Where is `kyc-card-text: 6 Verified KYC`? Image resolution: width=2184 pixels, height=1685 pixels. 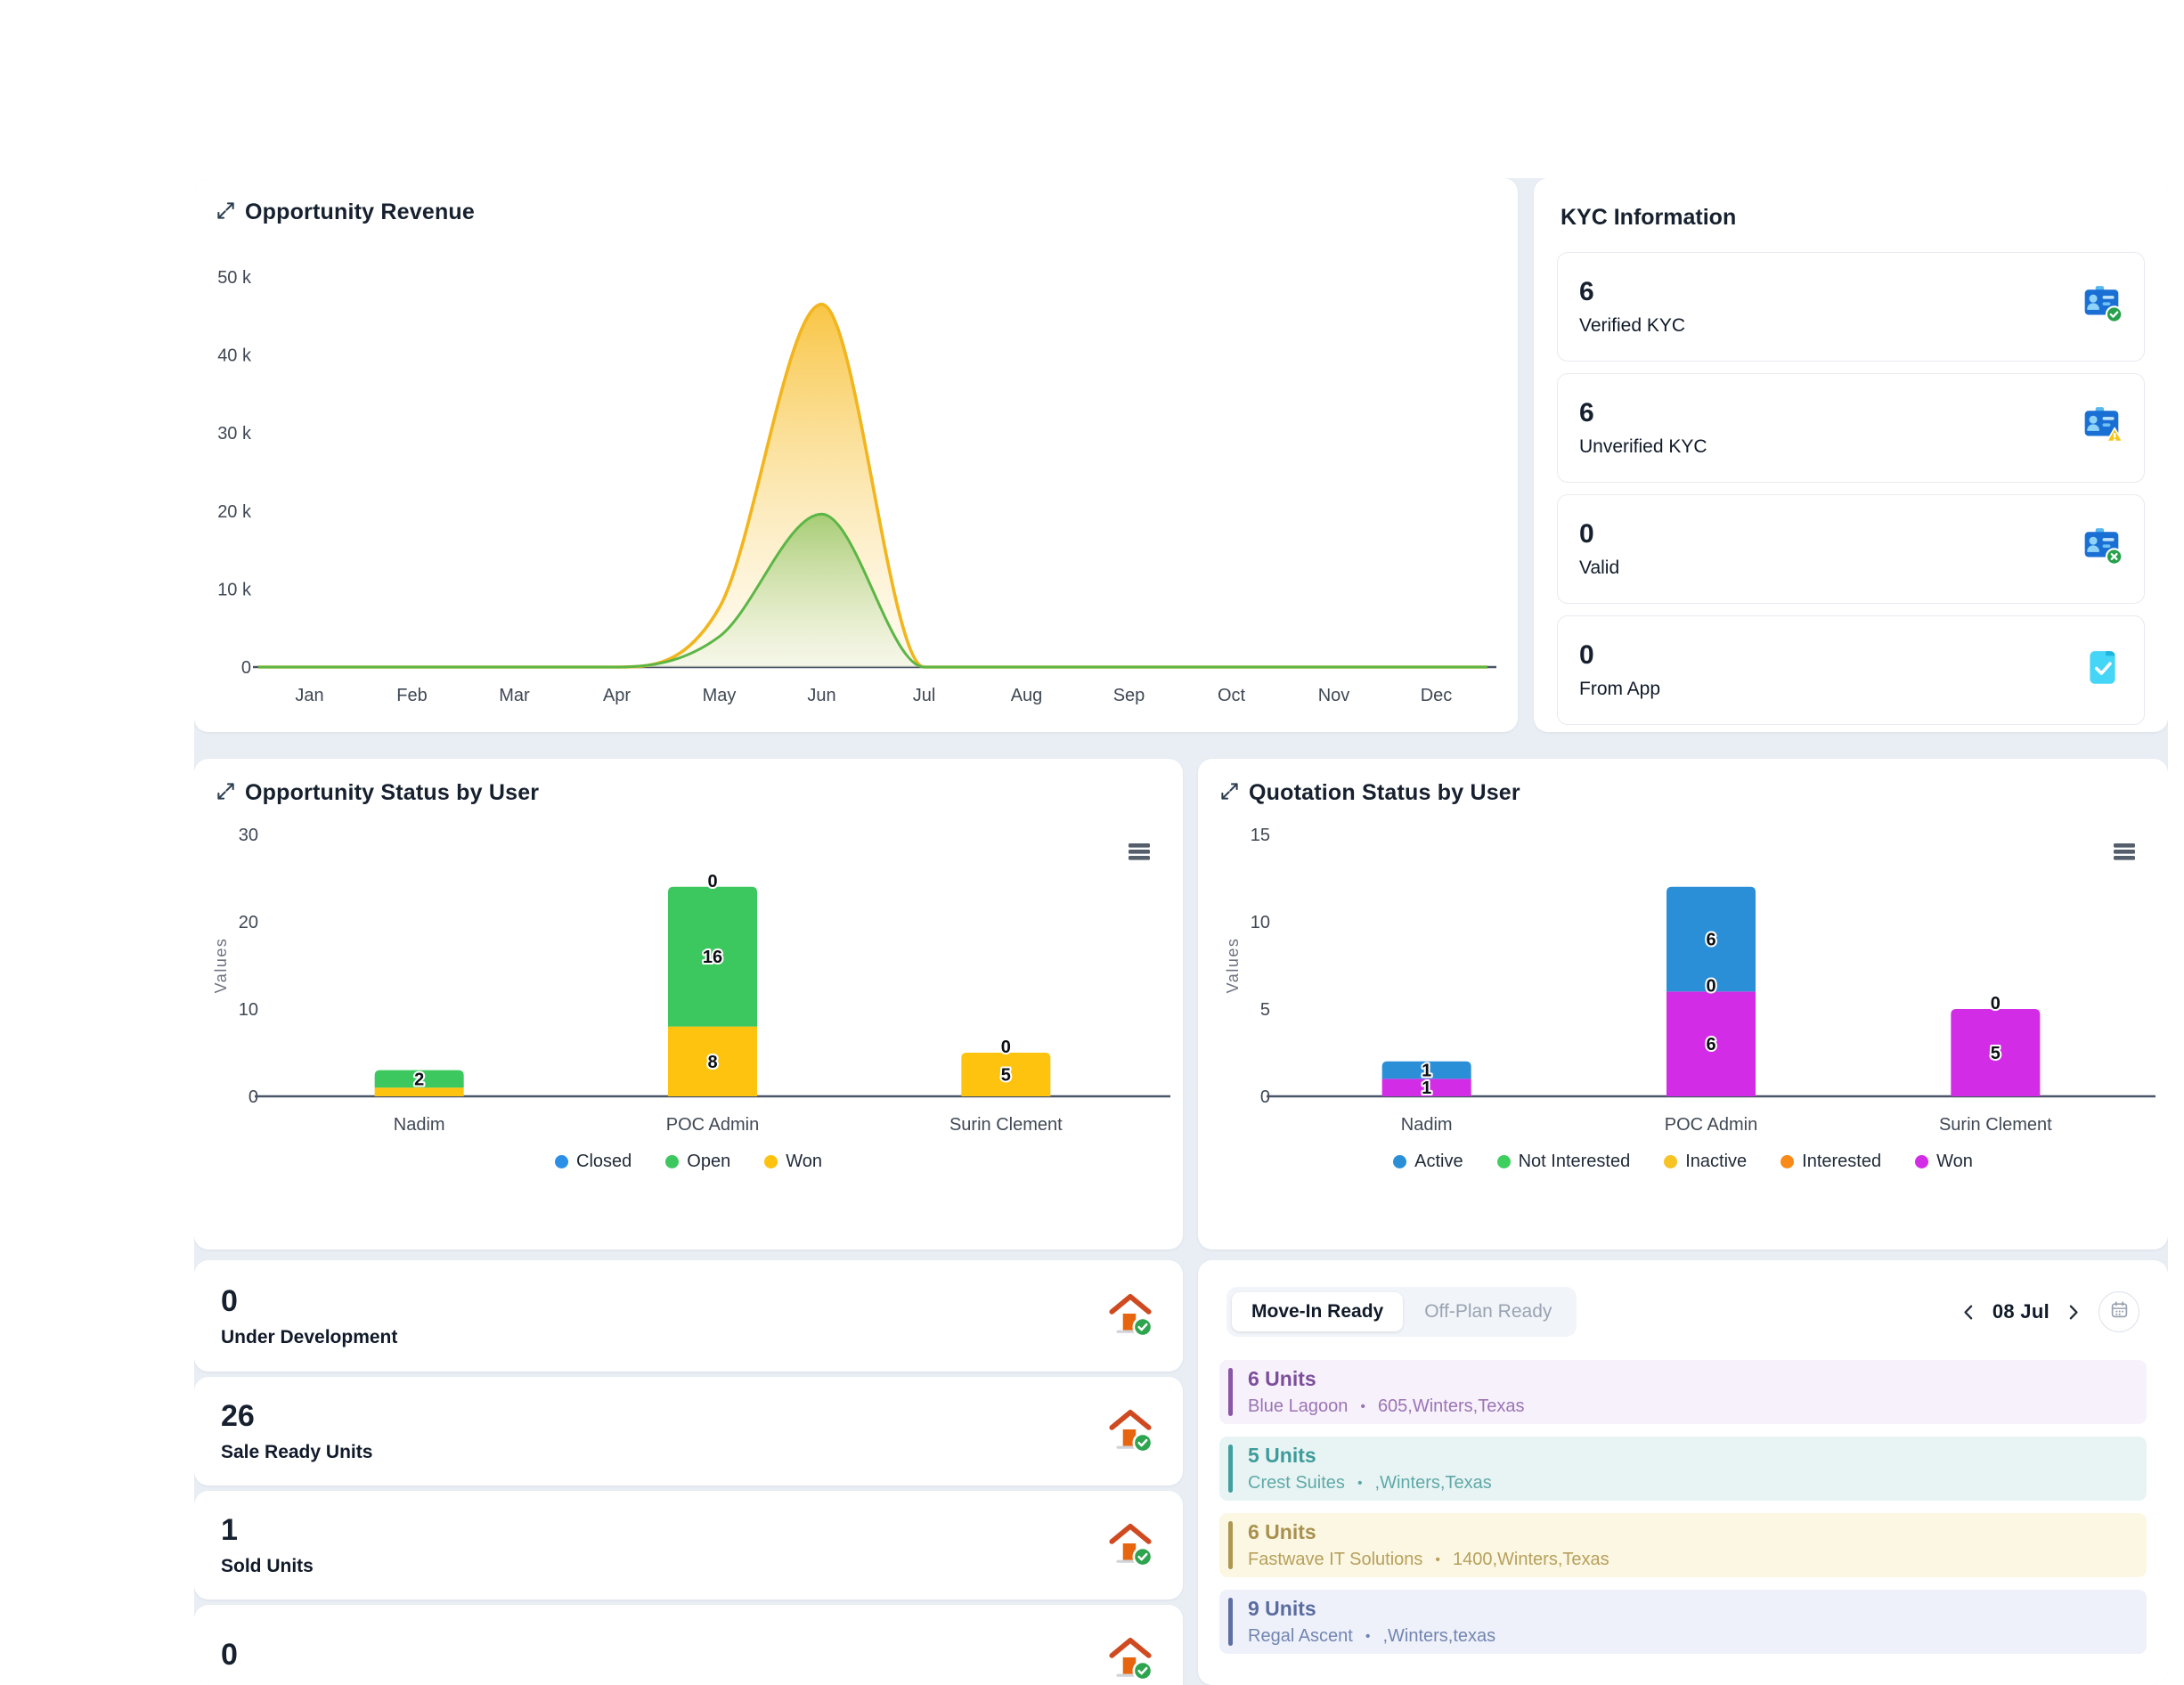 kyc-card-text: 6 Verified KYC is located at coordinates (1632, 307).